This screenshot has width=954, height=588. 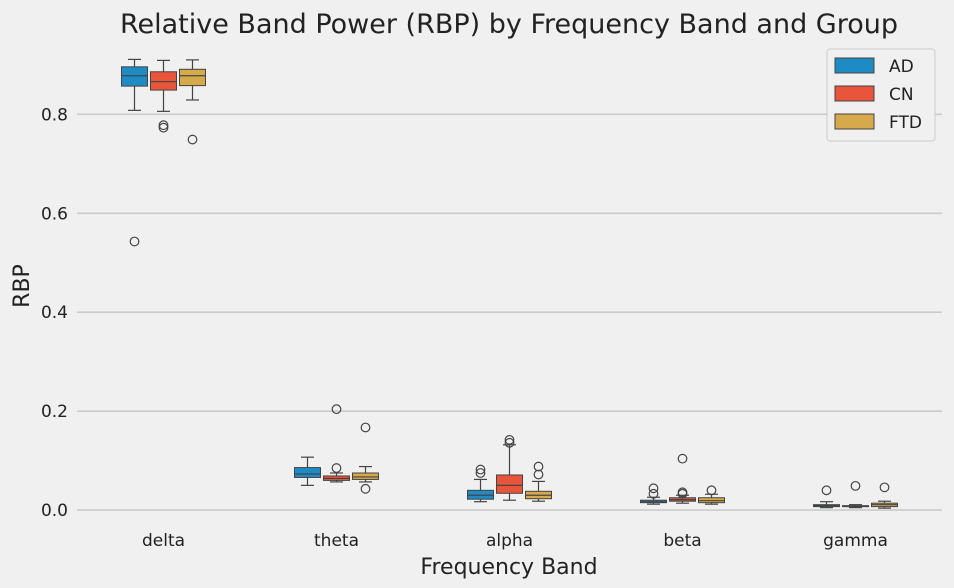 What do you see at coordinates (826, 497) in the screenshot?
I see `box-ad-gamma` at bounding box center [826, 497].